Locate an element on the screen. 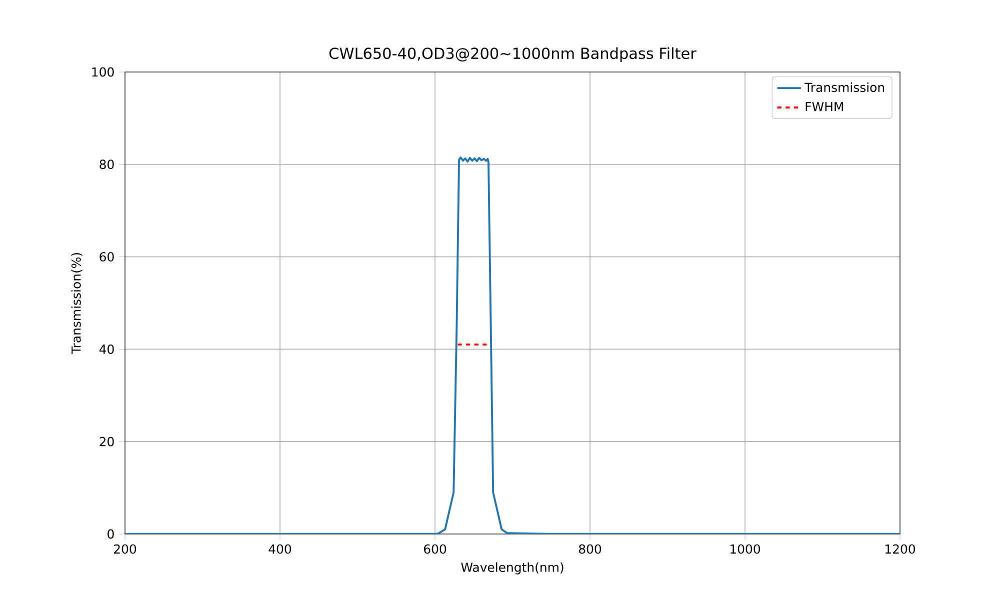 Image resolution: width=1000 pixels, height=600 pixels. y-tick-label: 60 is located at coordinates (107, 257).